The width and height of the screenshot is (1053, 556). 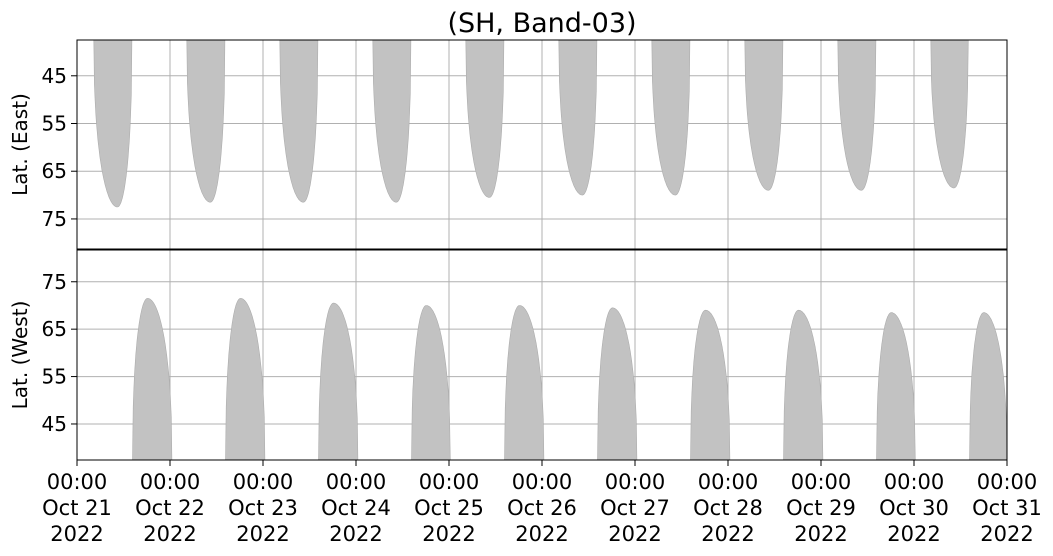 I want to click on x-tick-label: 00:00 Oct 28 2022, so click(x=728, y=508).